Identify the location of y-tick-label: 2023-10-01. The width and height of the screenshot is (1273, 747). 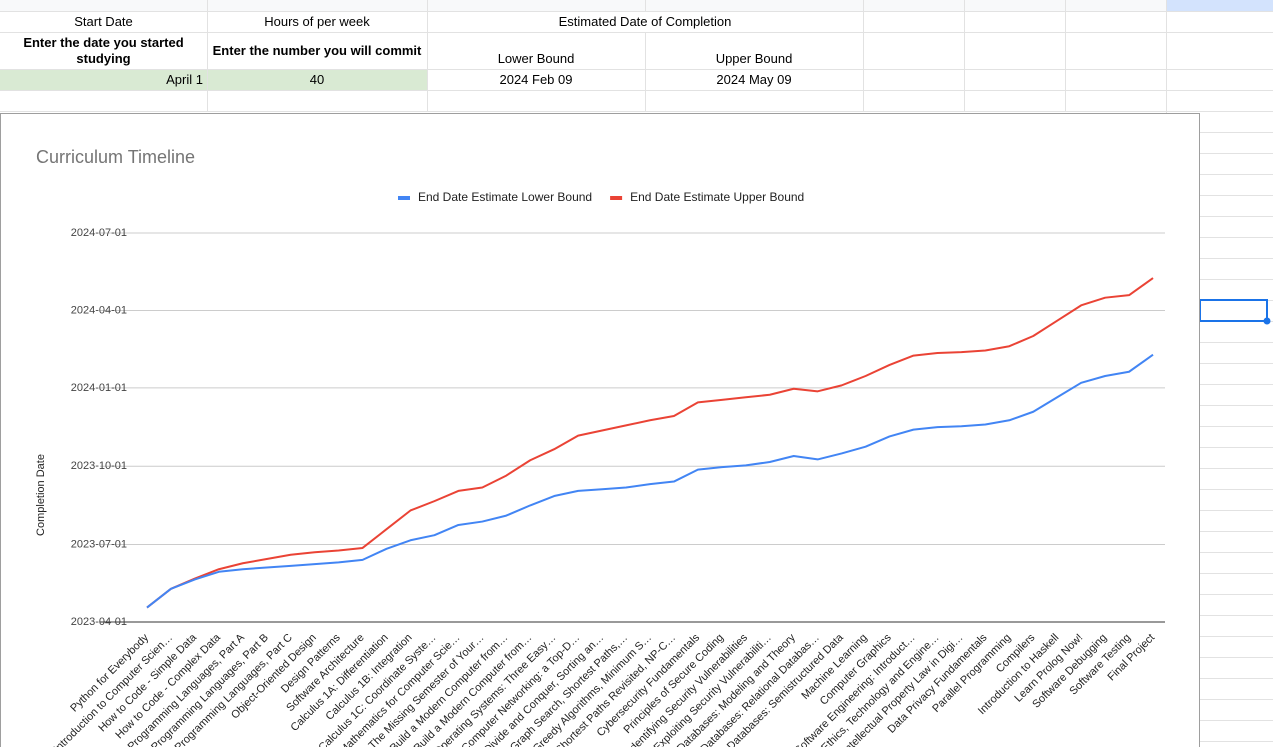
(99, 466).